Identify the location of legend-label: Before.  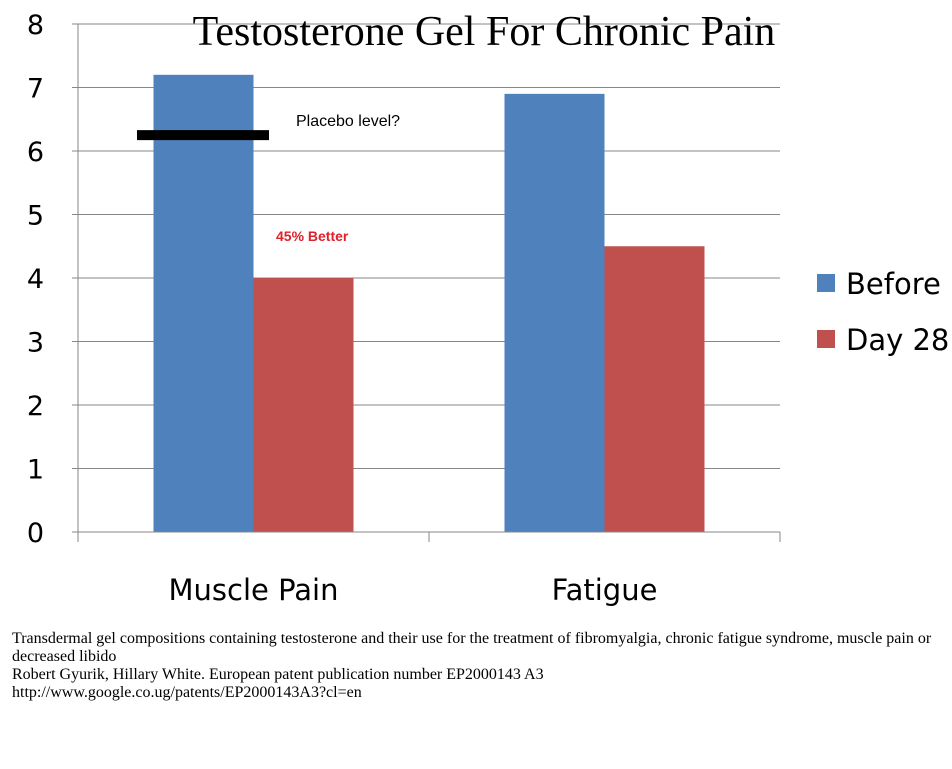
(893, 284).